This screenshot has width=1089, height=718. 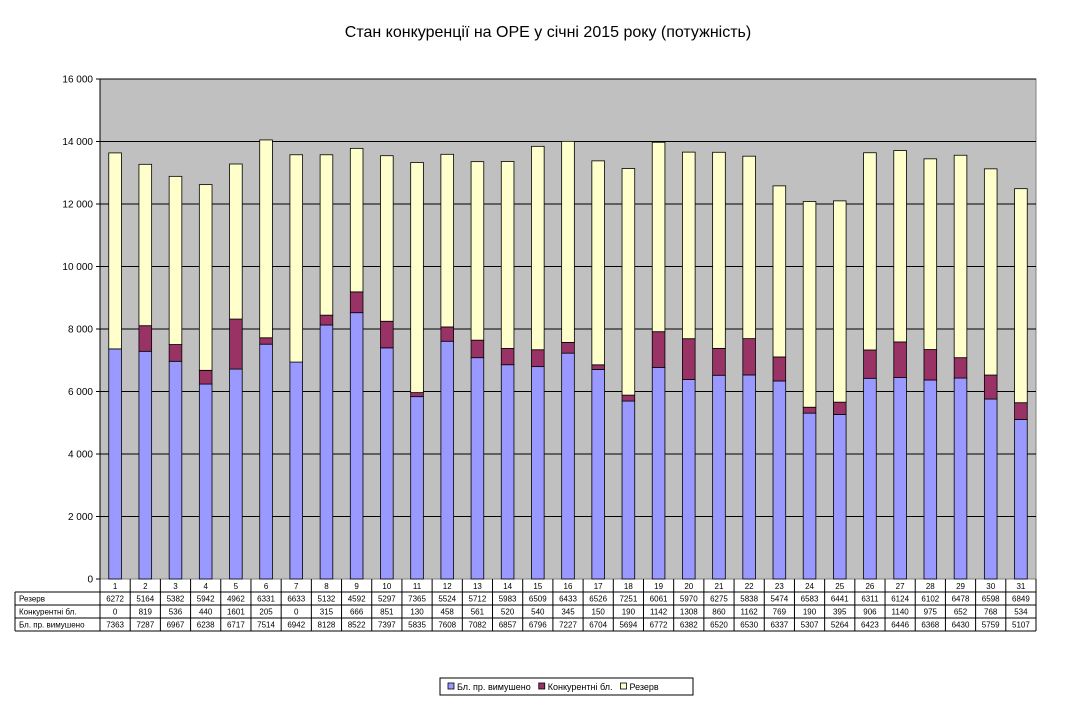 What do you see at coordinates (599, 612) in the screenshot?
I see `table-value: 150` at bounding box center [599, 612].